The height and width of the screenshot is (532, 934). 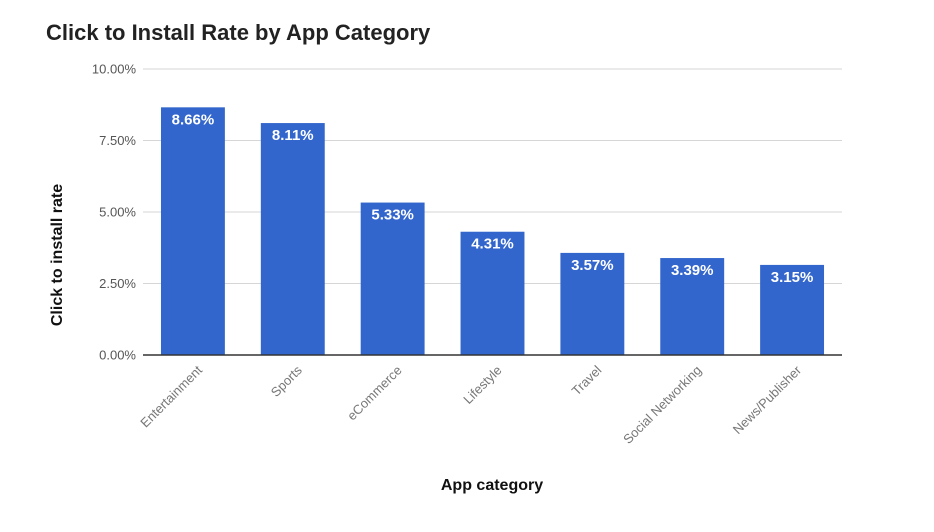 I want to click on x-tick-label: Social Networking, so click(x=662, y=405).